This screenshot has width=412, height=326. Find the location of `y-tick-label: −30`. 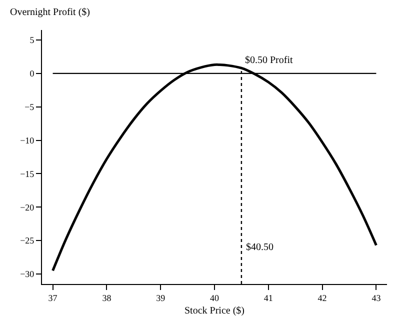

y-tick-label: −30 is located at coordinates (27, 274).